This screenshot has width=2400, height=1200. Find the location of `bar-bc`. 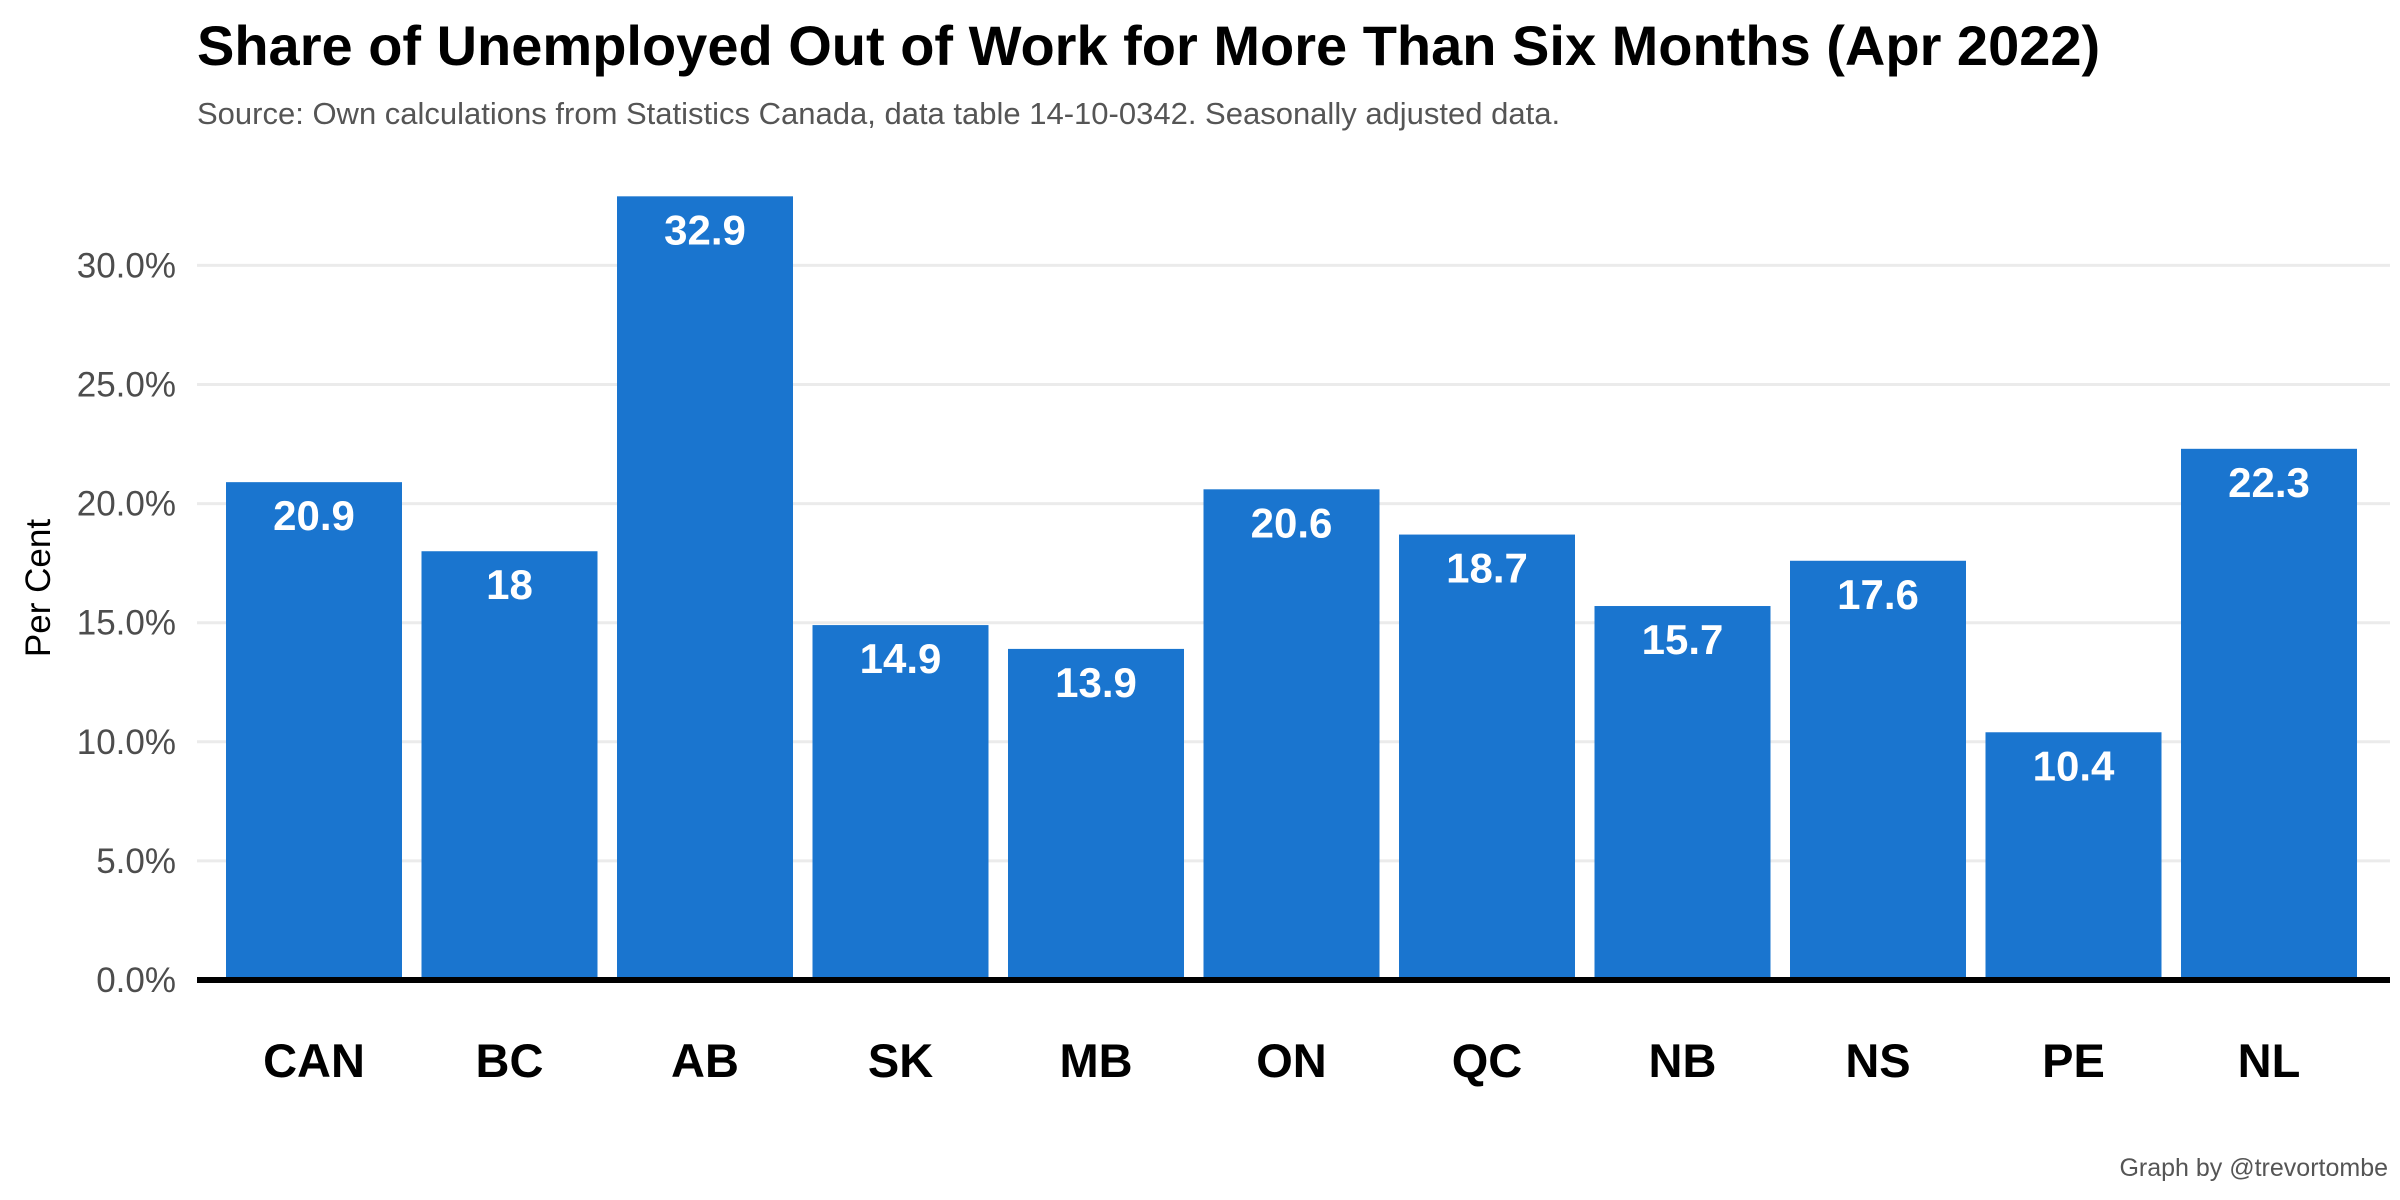

bar-bc is located at coordinates (509, 765).